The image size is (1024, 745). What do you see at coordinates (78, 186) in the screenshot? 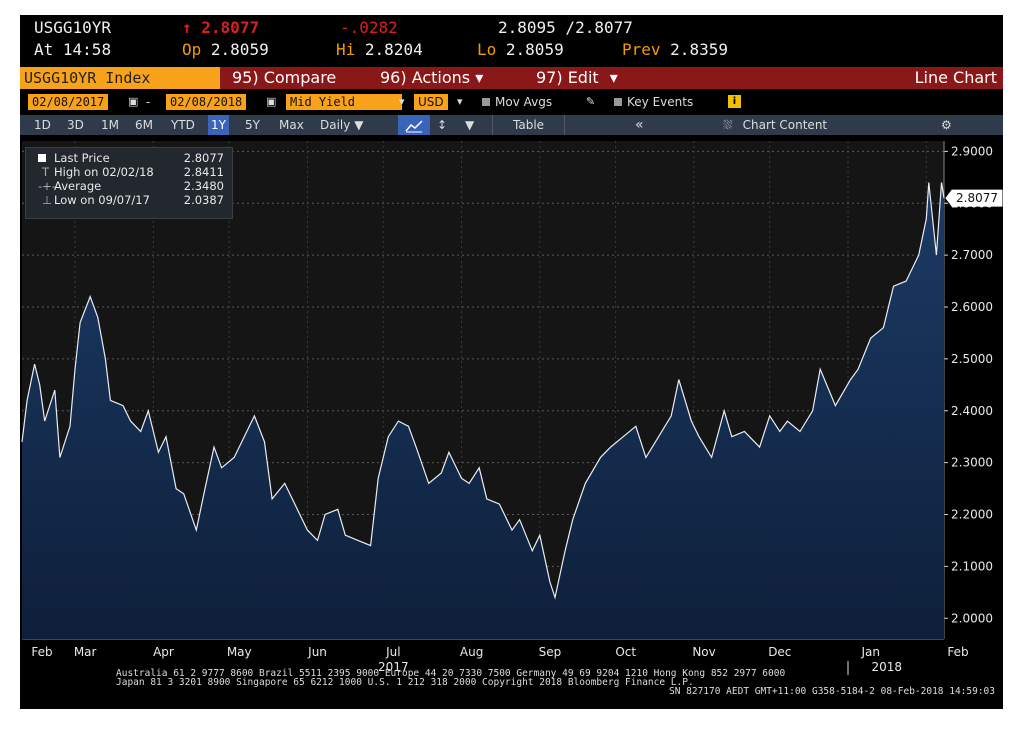
I see `legend-key: Average` at bounding box center [78, 186].